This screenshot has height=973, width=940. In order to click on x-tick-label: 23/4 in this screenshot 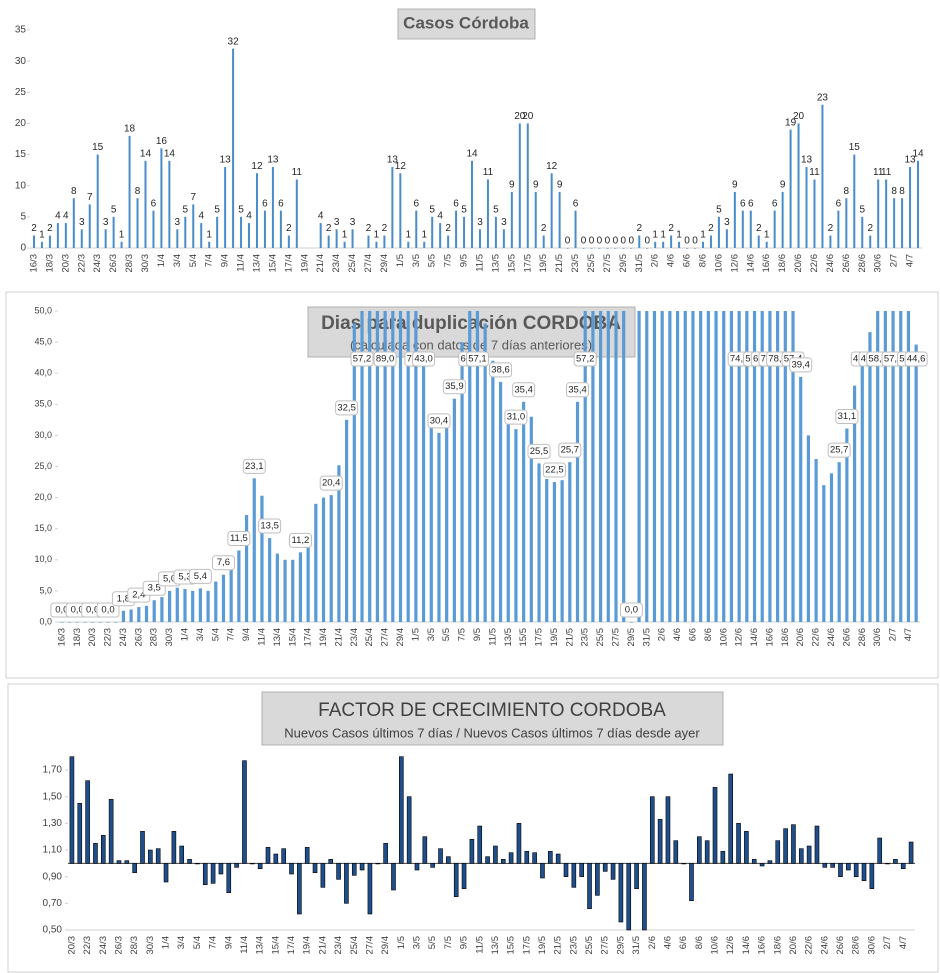, I will do `click(336, 263)`.